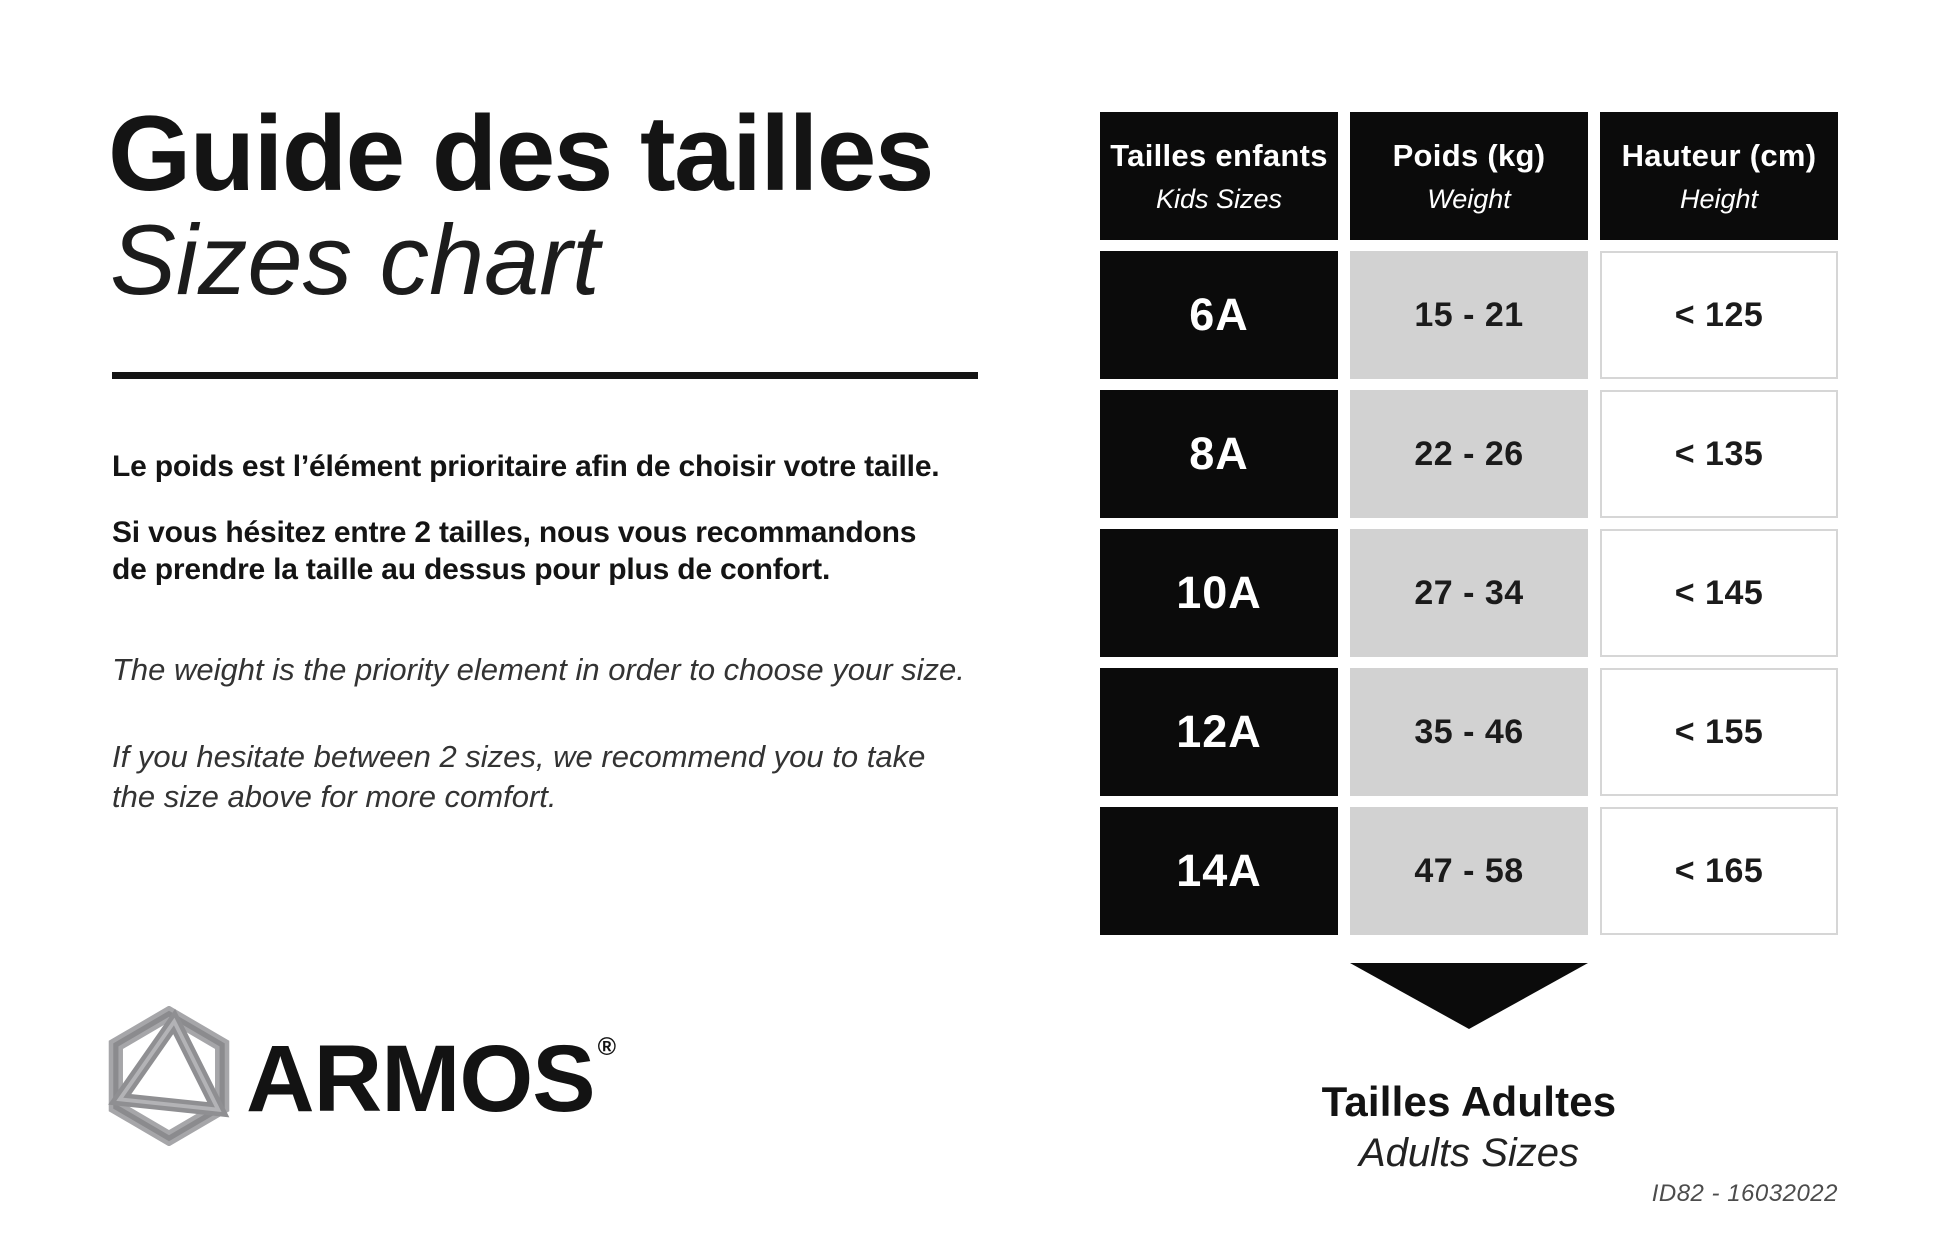 The width and height of the screenshot is (1946, 1251). I want to click on header-en: Weight, so click(1469, 198).